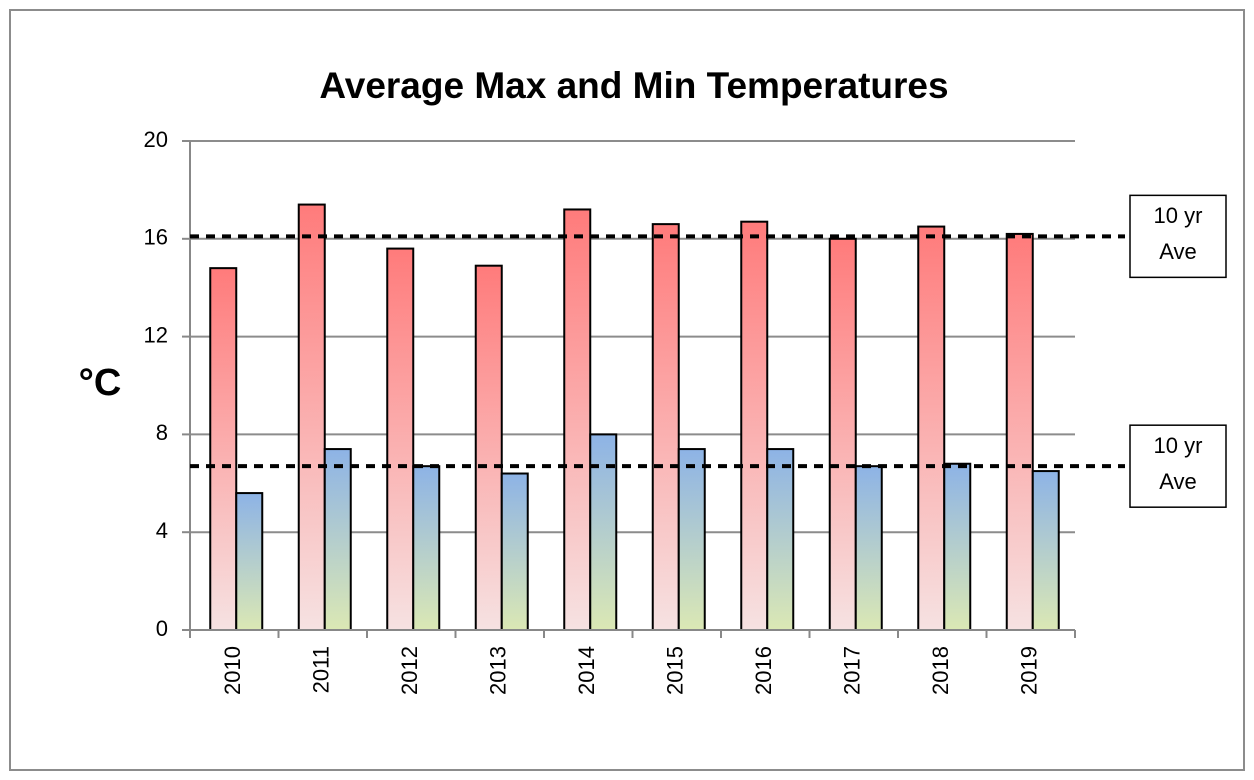  Describe the element at coordinates (162, 432) in the screenshot. I see `y-tick-label: 8` at that location.